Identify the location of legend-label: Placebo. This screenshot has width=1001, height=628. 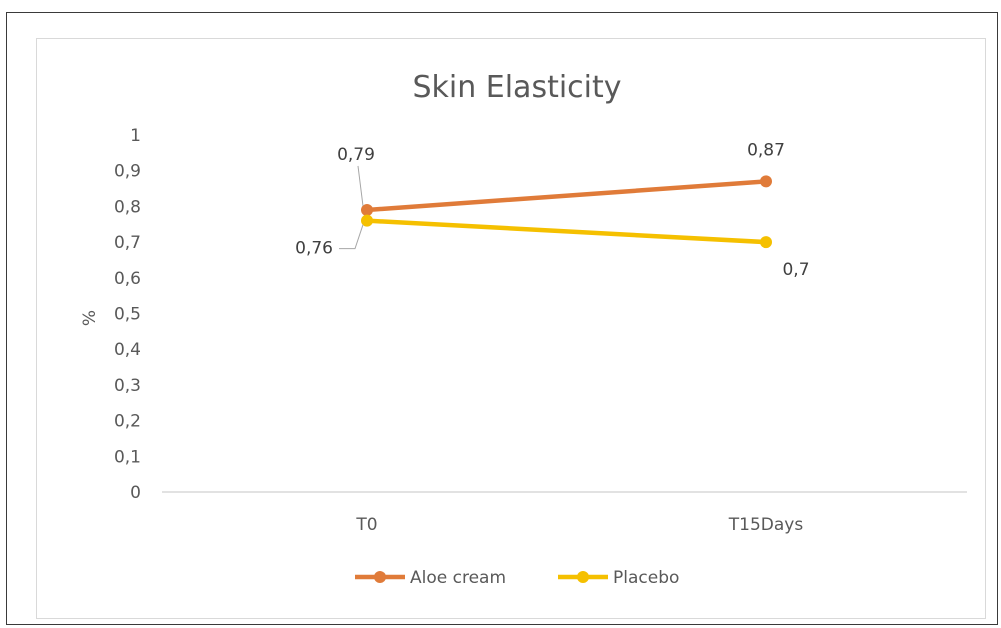
(646, 578).